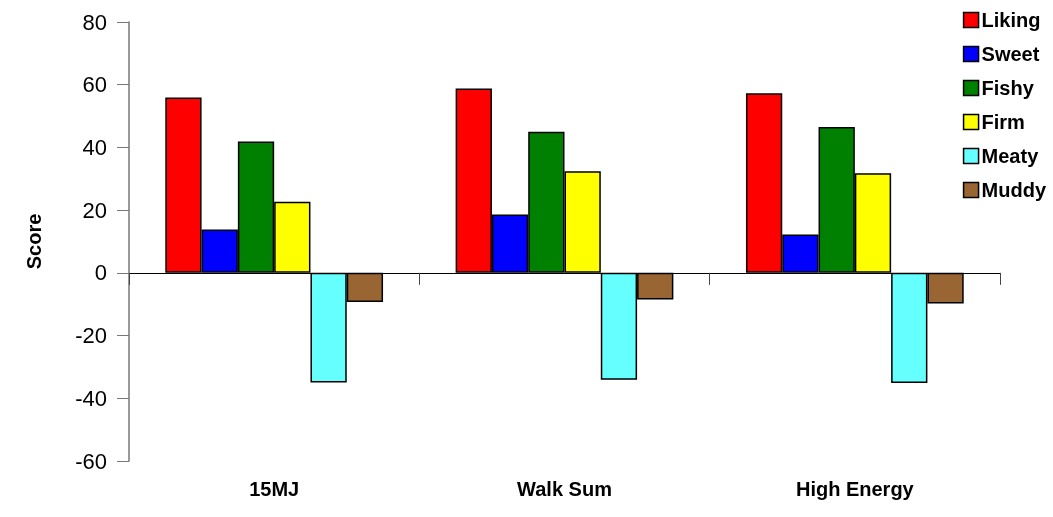 The image size is (1053, 517). Describe the element at coordinates (1010, 156) in the screenshot. I see `legend-label: Meaty` at that location.